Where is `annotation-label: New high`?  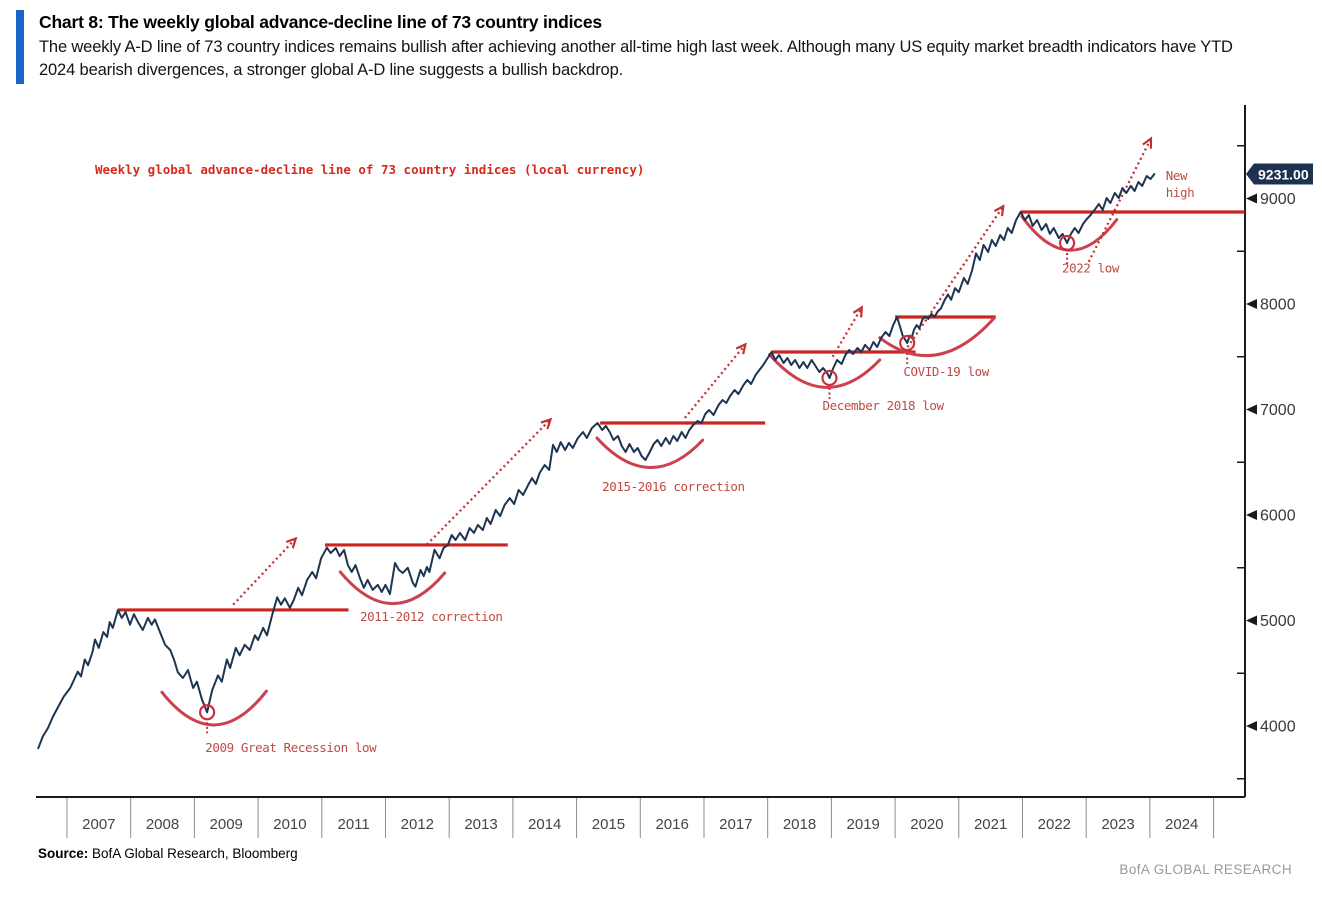
annotation-label: New high is located at coordinates (1180, 184).